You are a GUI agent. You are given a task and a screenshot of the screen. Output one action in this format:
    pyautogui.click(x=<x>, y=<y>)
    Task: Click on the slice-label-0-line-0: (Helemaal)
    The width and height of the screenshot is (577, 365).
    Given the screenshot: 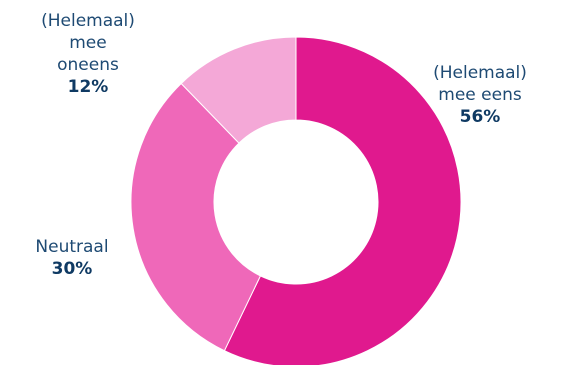 What is the action you would take?
    pyautogui.click(x=480, y=73)
    